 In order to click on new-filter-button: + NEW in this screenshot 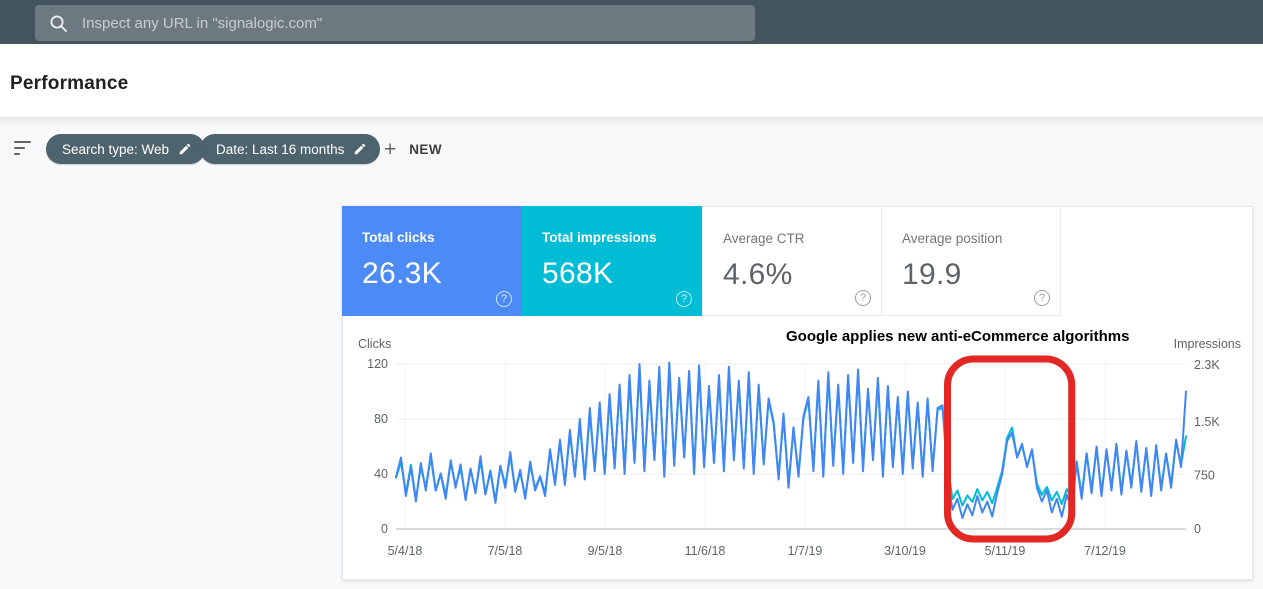, I will do `click(413, 149)`.